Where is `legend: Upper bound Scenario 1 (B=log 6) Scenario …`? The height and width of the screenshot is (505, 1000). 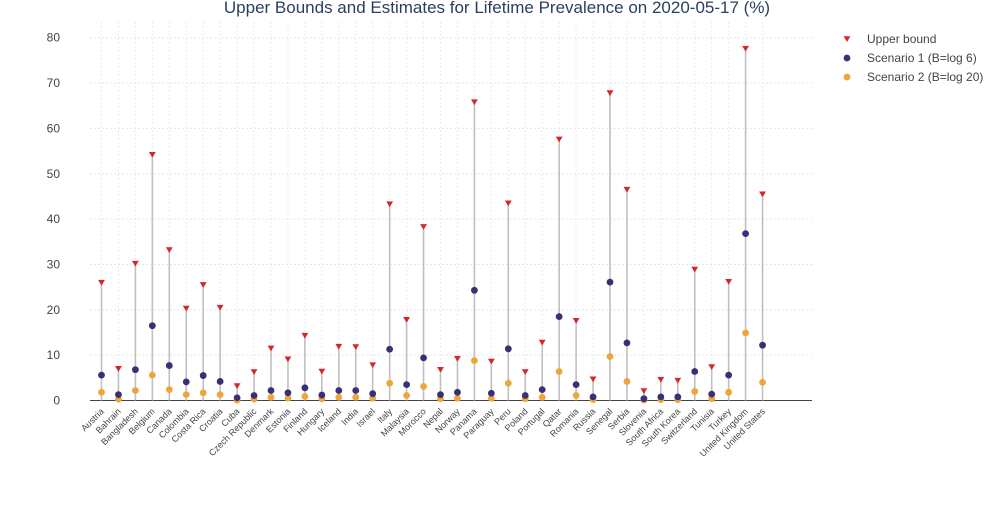 legend: Upper bound Scenario 1 (B=log 6) Scenario … is located at coordinates (913, 58).